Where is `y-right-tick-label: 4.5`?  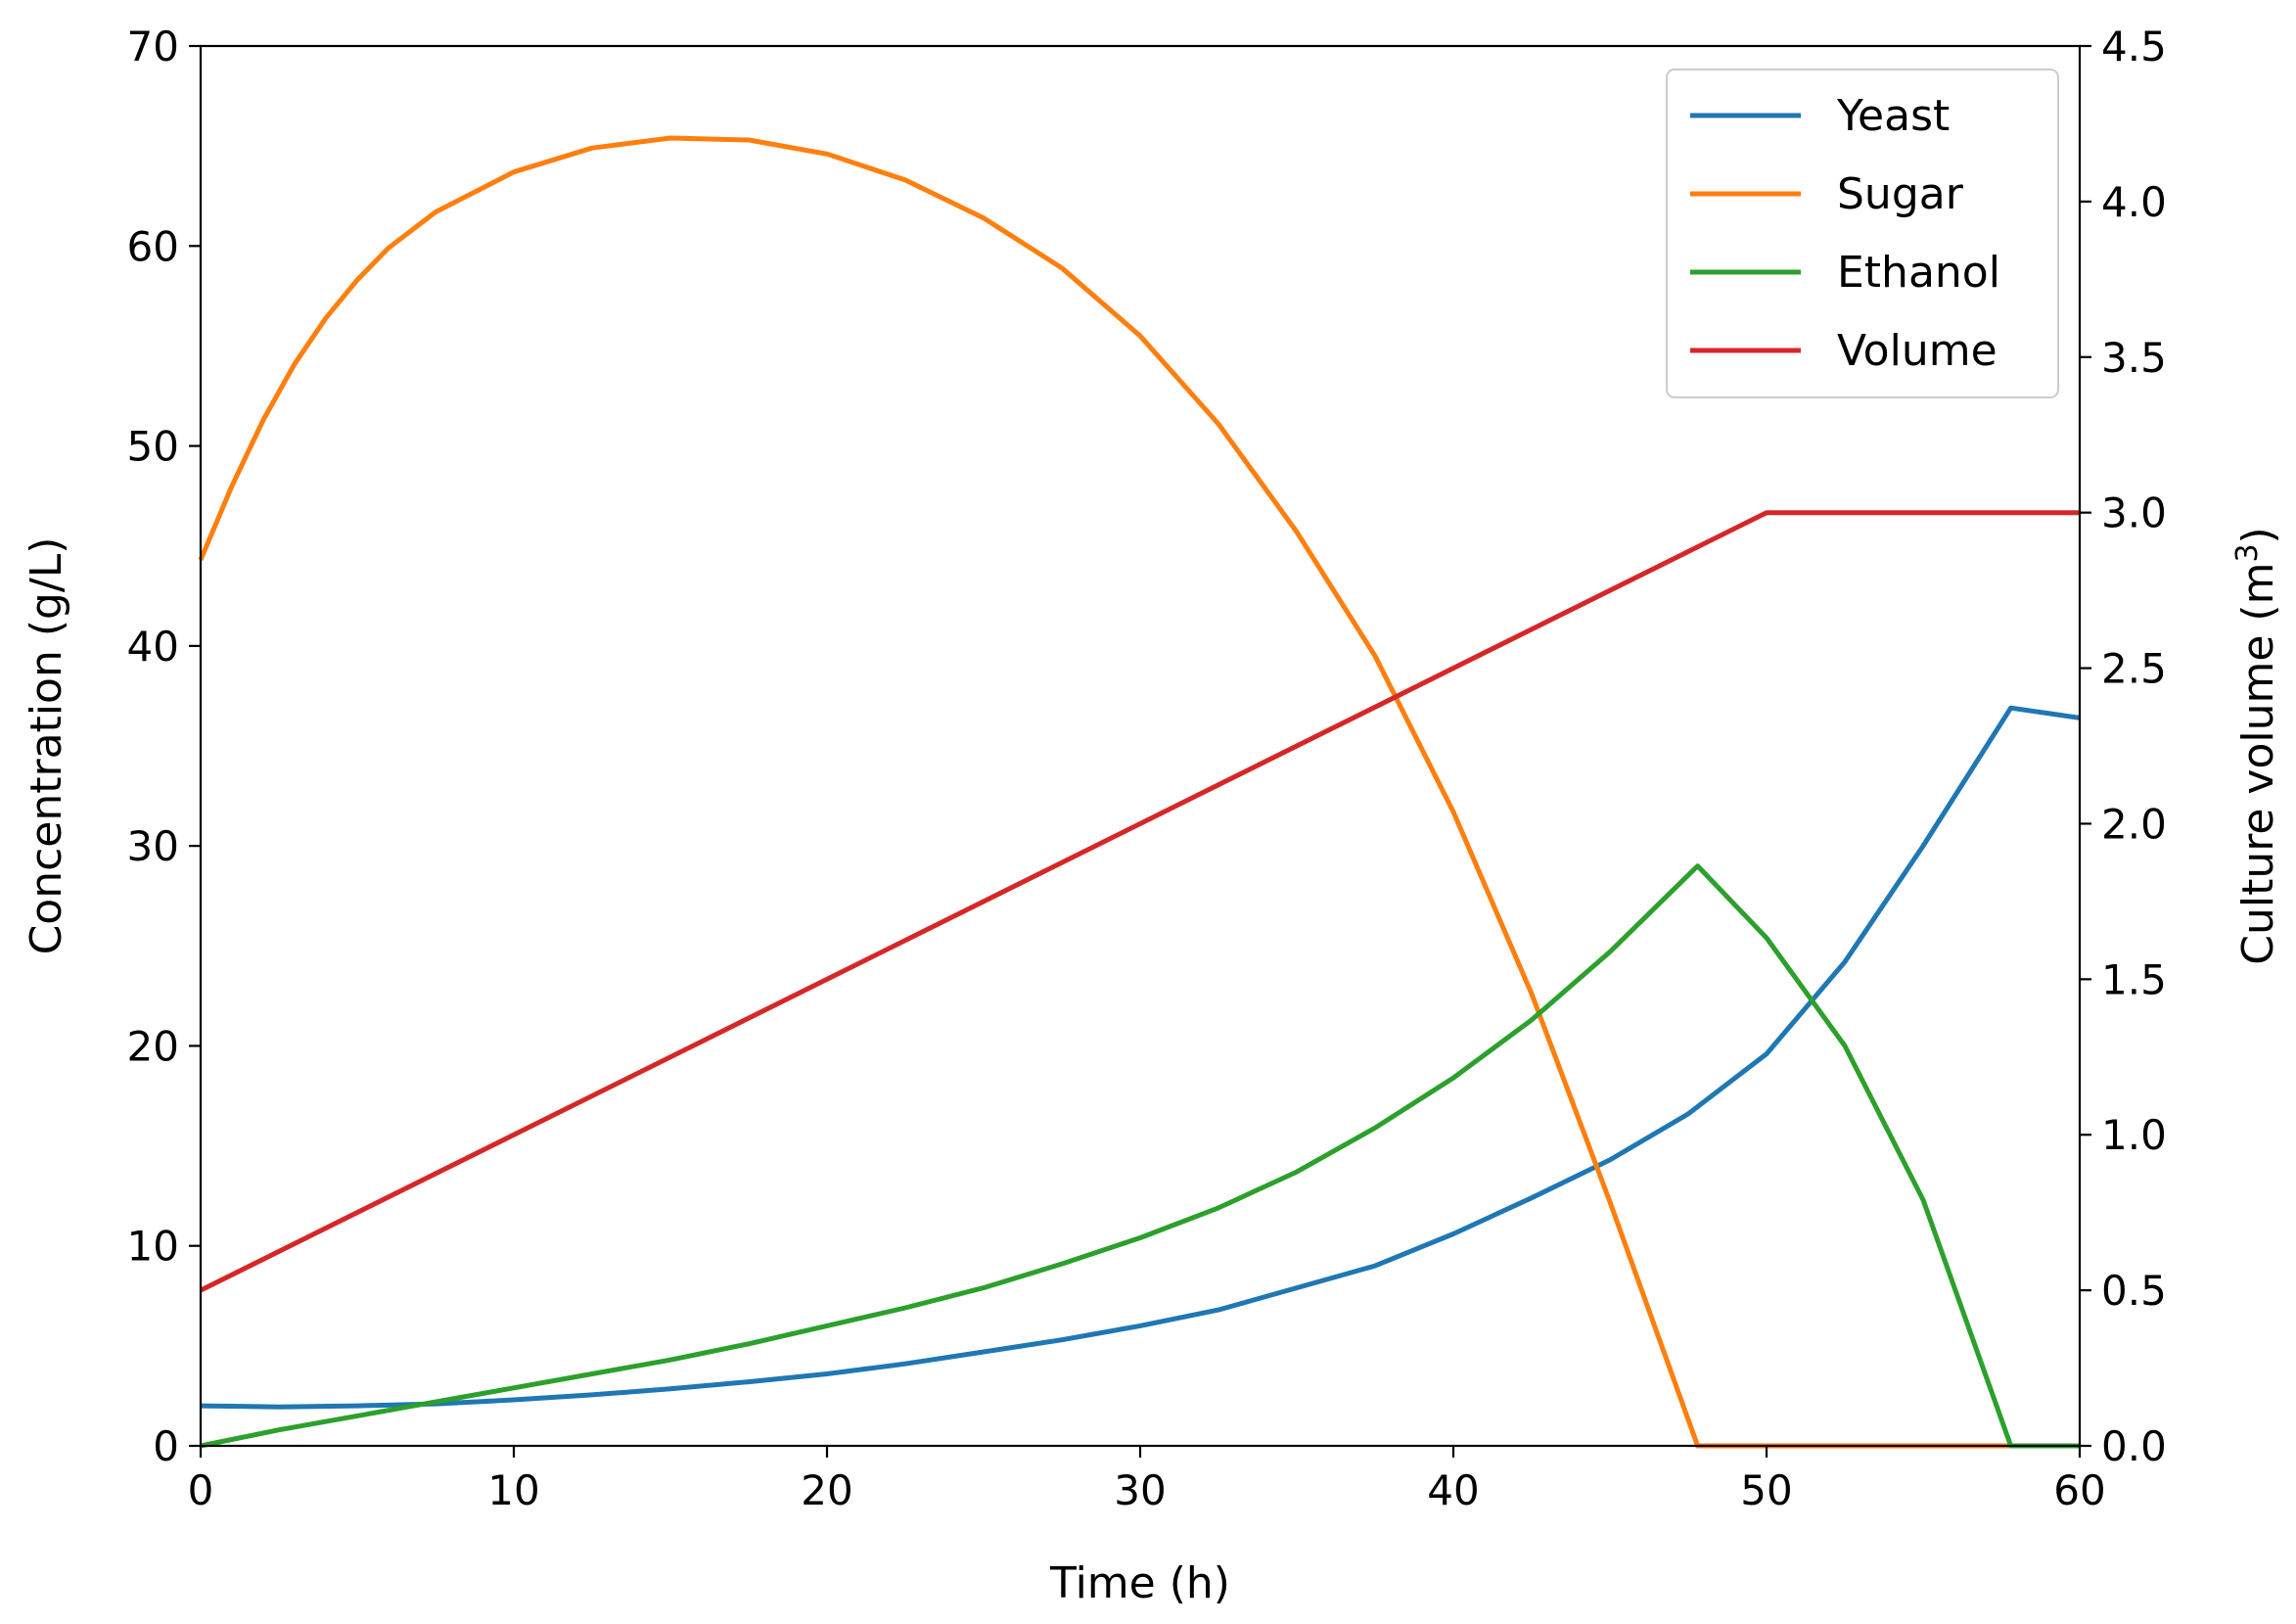 y-right-tick-label: 4.5 is located at coordinates (2134, 46).